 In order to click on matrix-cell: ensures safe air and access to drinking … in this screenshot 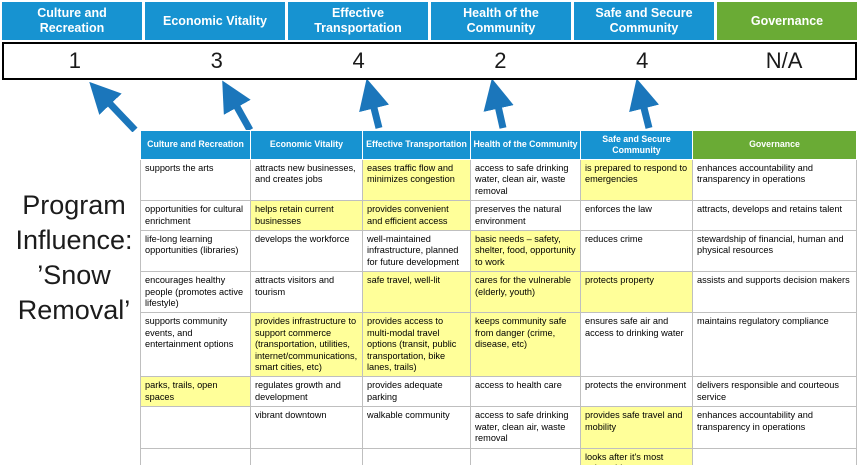, I will do `click(636, 345)`.